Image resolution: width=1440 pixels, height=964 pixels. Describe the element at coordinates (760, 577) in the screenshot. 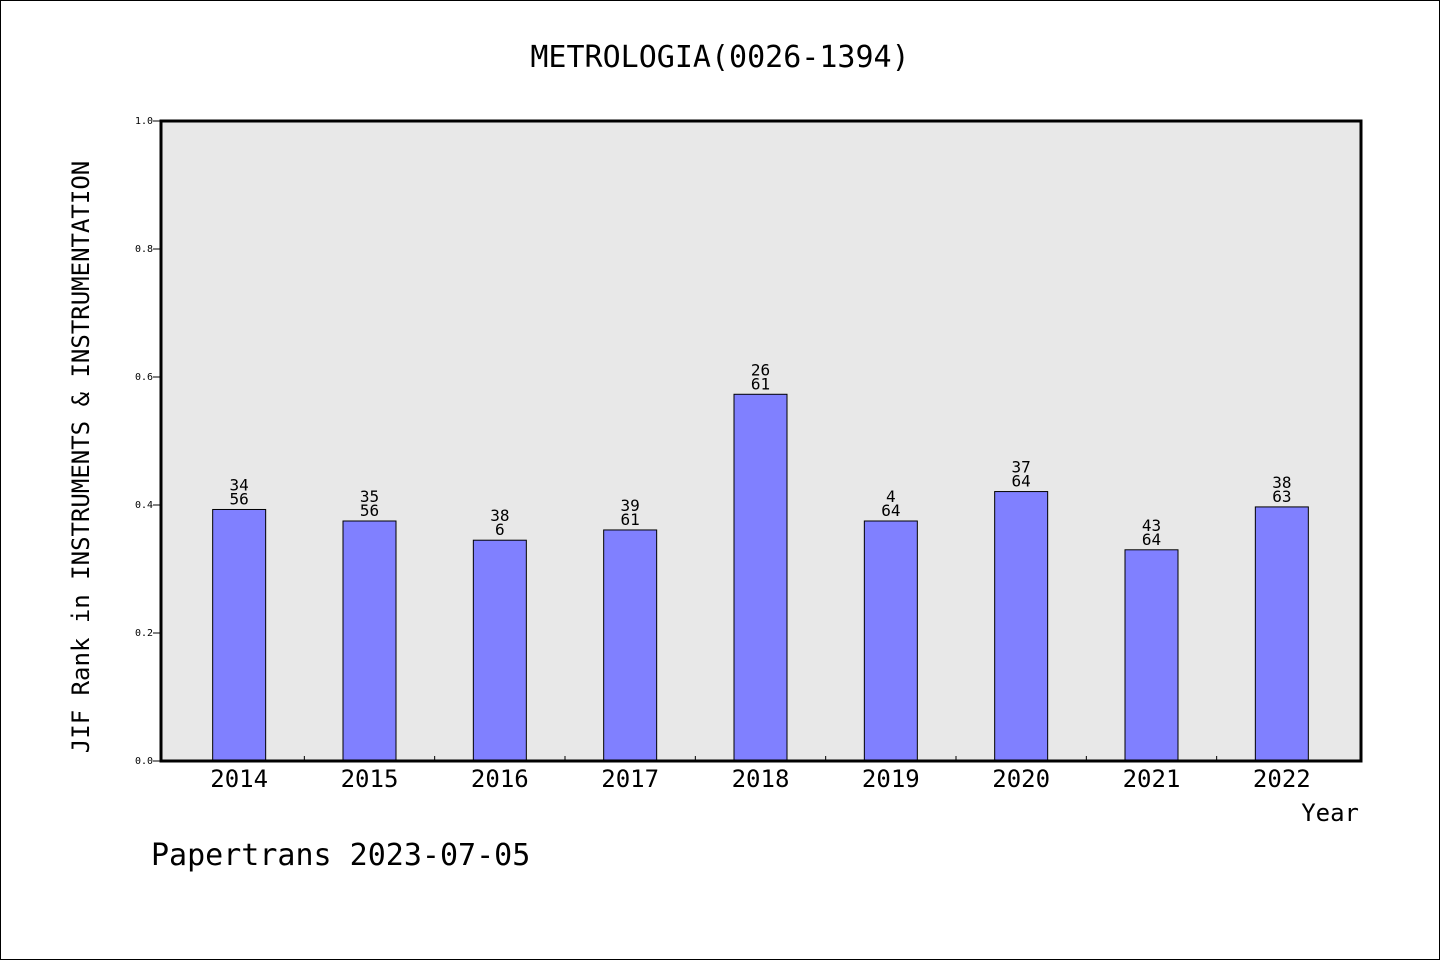

I see `bar-2018` at that location.